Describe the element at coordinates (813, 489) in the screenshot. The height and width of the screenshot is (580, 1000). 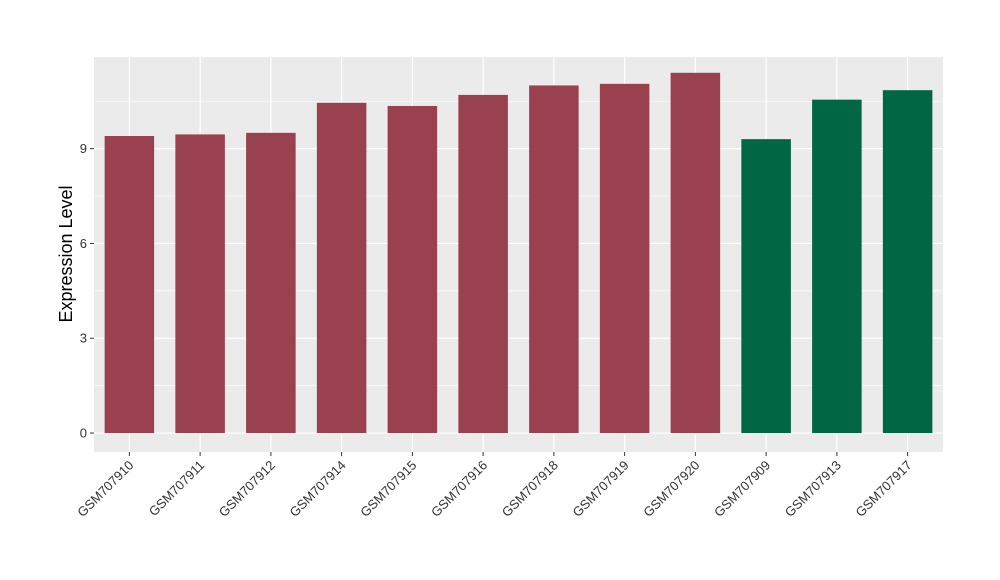
I see `x-tick-label: GSM707913` at that location.